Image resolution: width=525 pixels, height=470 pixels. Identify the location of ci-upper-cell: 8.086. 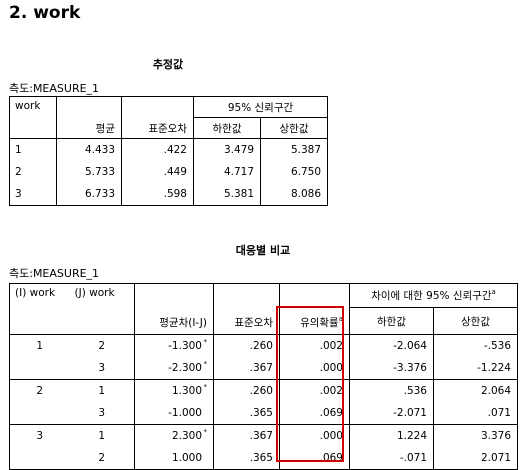
(293, 194).